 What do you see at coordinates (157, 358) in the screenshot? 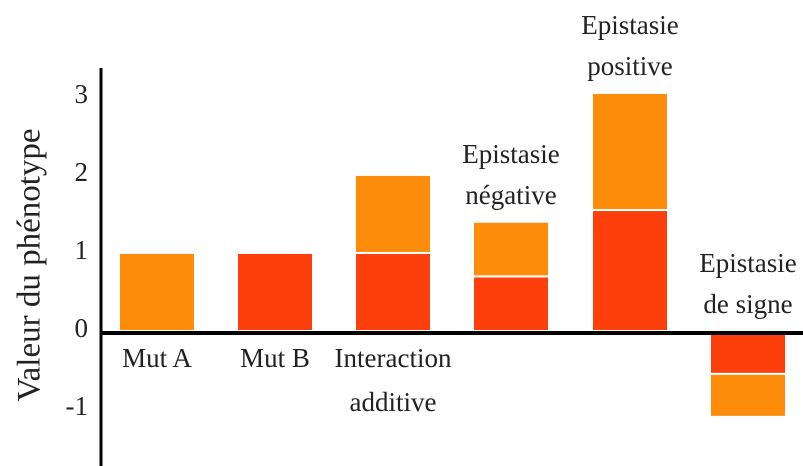
I see `category-label: Mut A` at bounding box center [157, 358].